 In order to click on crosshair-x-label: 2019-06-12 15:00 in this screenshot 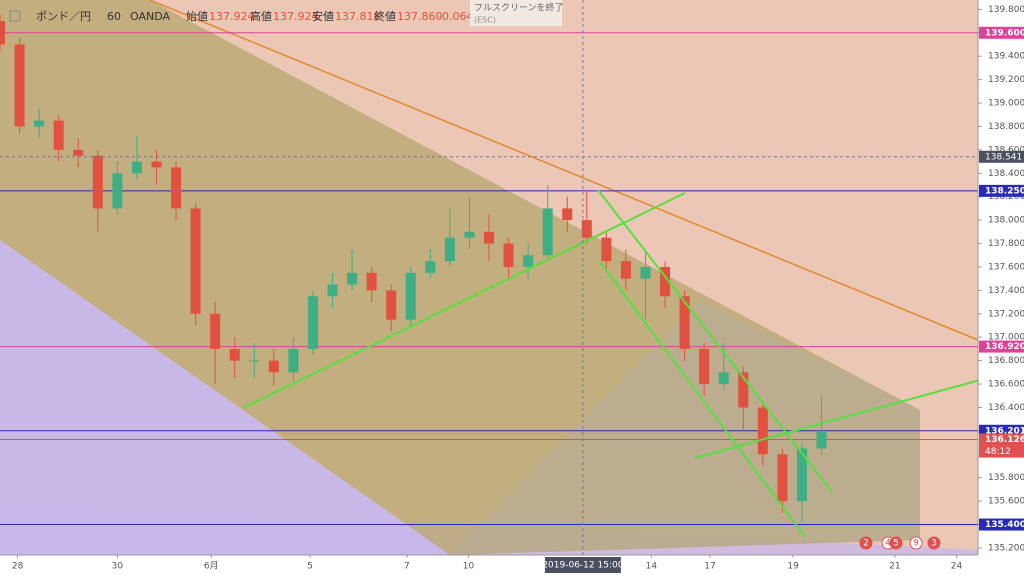, I will do `click(582, 566)`.